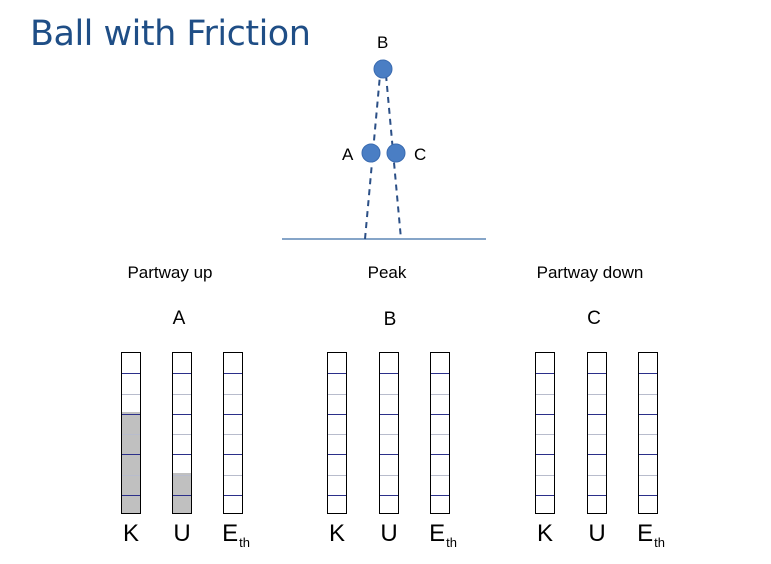 This screenshot has width=771, height=564. I want to click on section-letter-c: C, so click(594, 318).